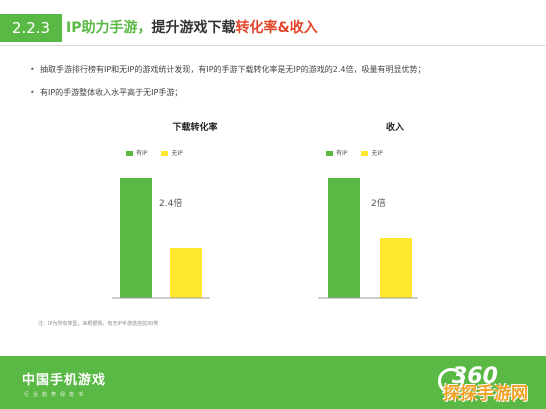 Image resolution: width=546 pixels, height=409 pixels. I want to click on title-part-1: IP助力手游，, so click(109, 28).